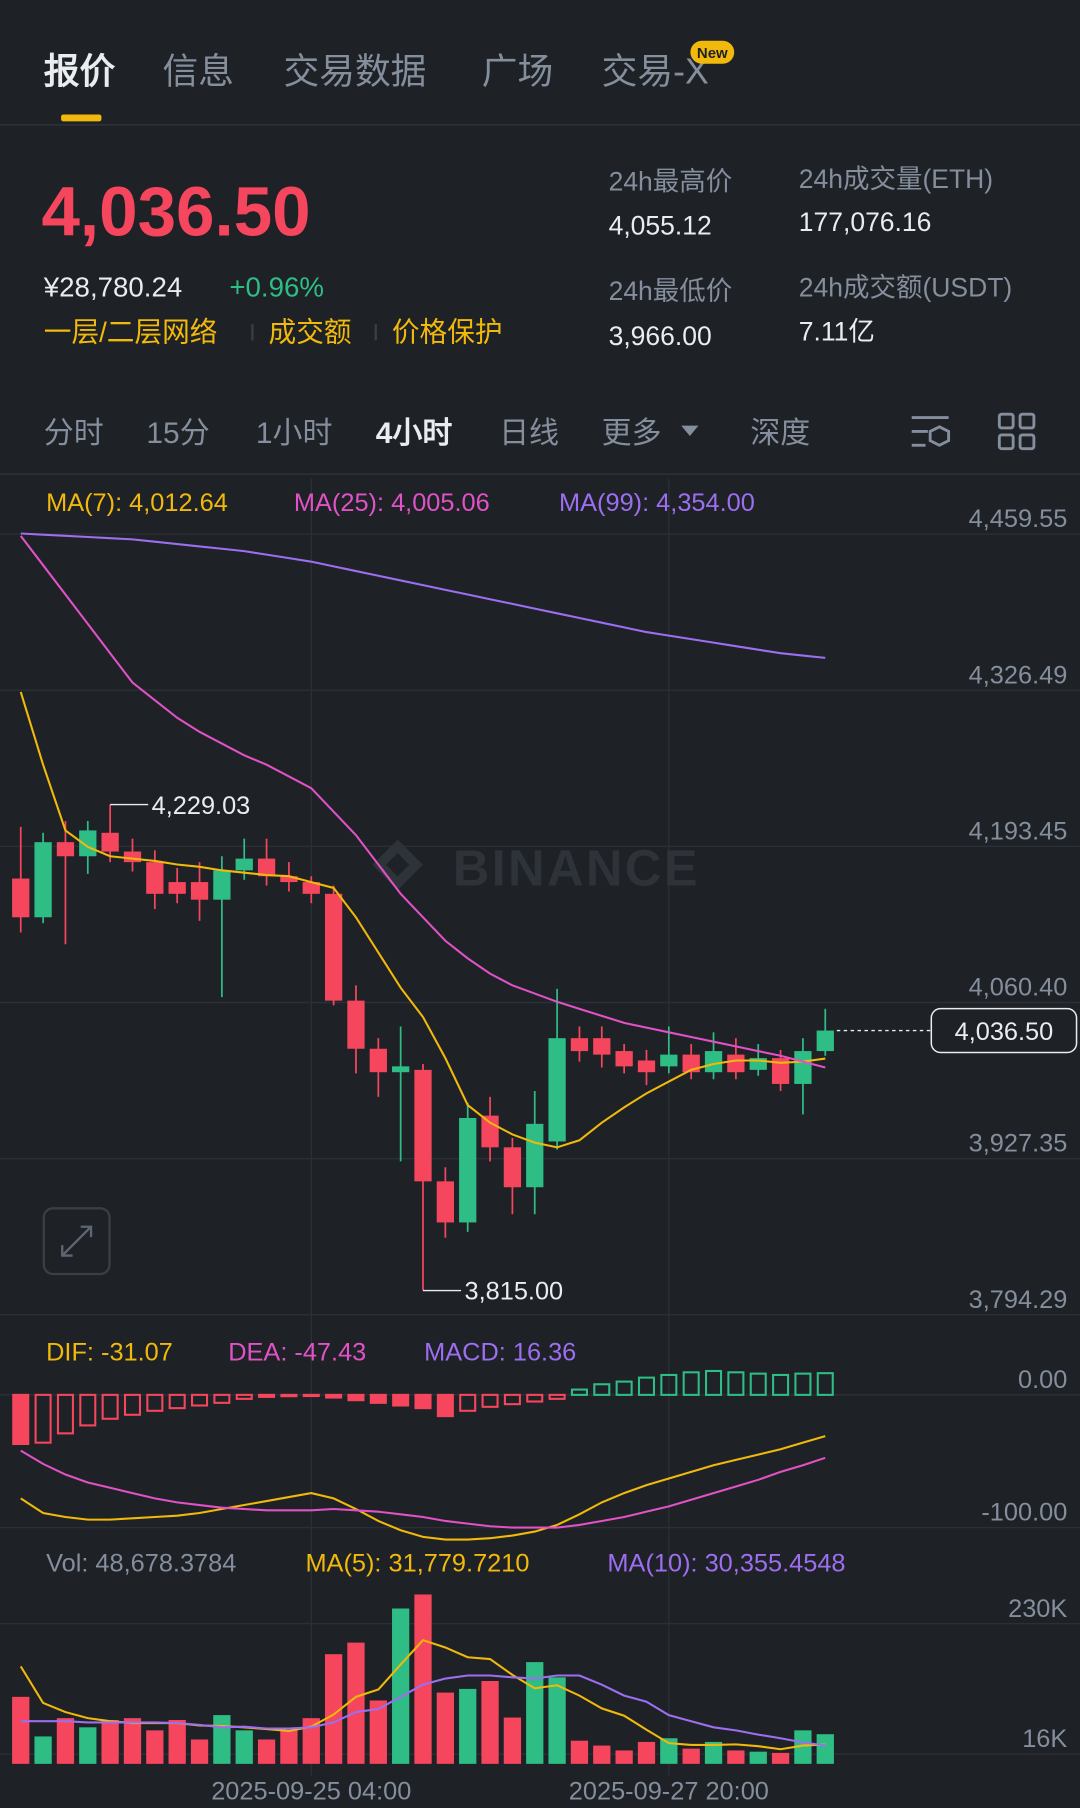 This screenshot has height=1808, width=1080. What do you see at coordinates (712, 52) in the screenshot?
I see `badge` at bounding box center [712, 52].